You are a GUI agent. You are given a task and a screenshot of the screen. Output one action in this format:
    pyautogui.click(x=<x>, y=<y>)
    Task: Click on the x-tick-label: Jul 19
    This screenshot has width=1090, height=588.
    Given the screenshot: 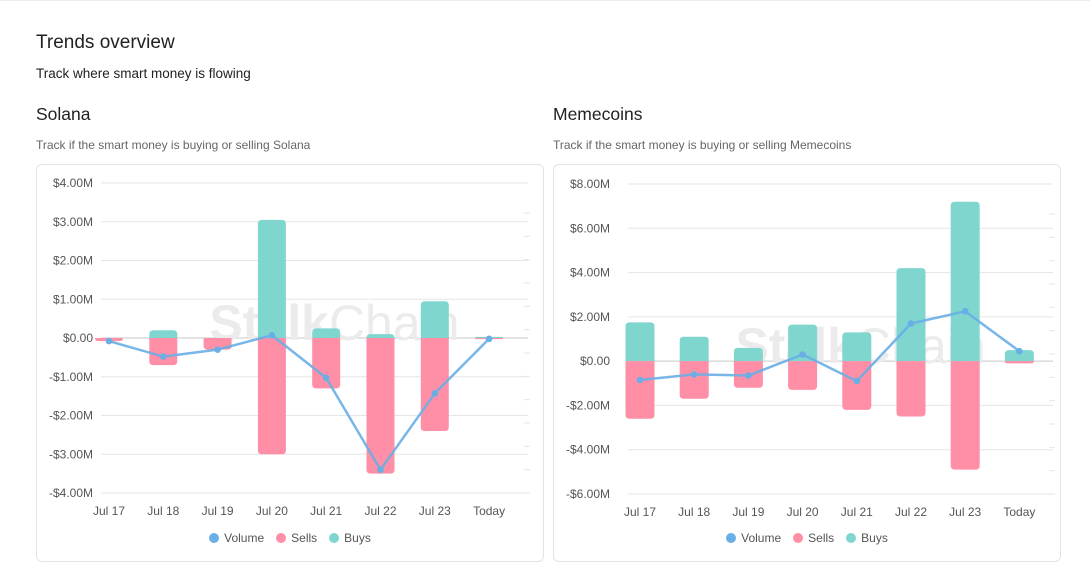 What is the action you would take?
    pyautogui.click(x=218, y=511)
    